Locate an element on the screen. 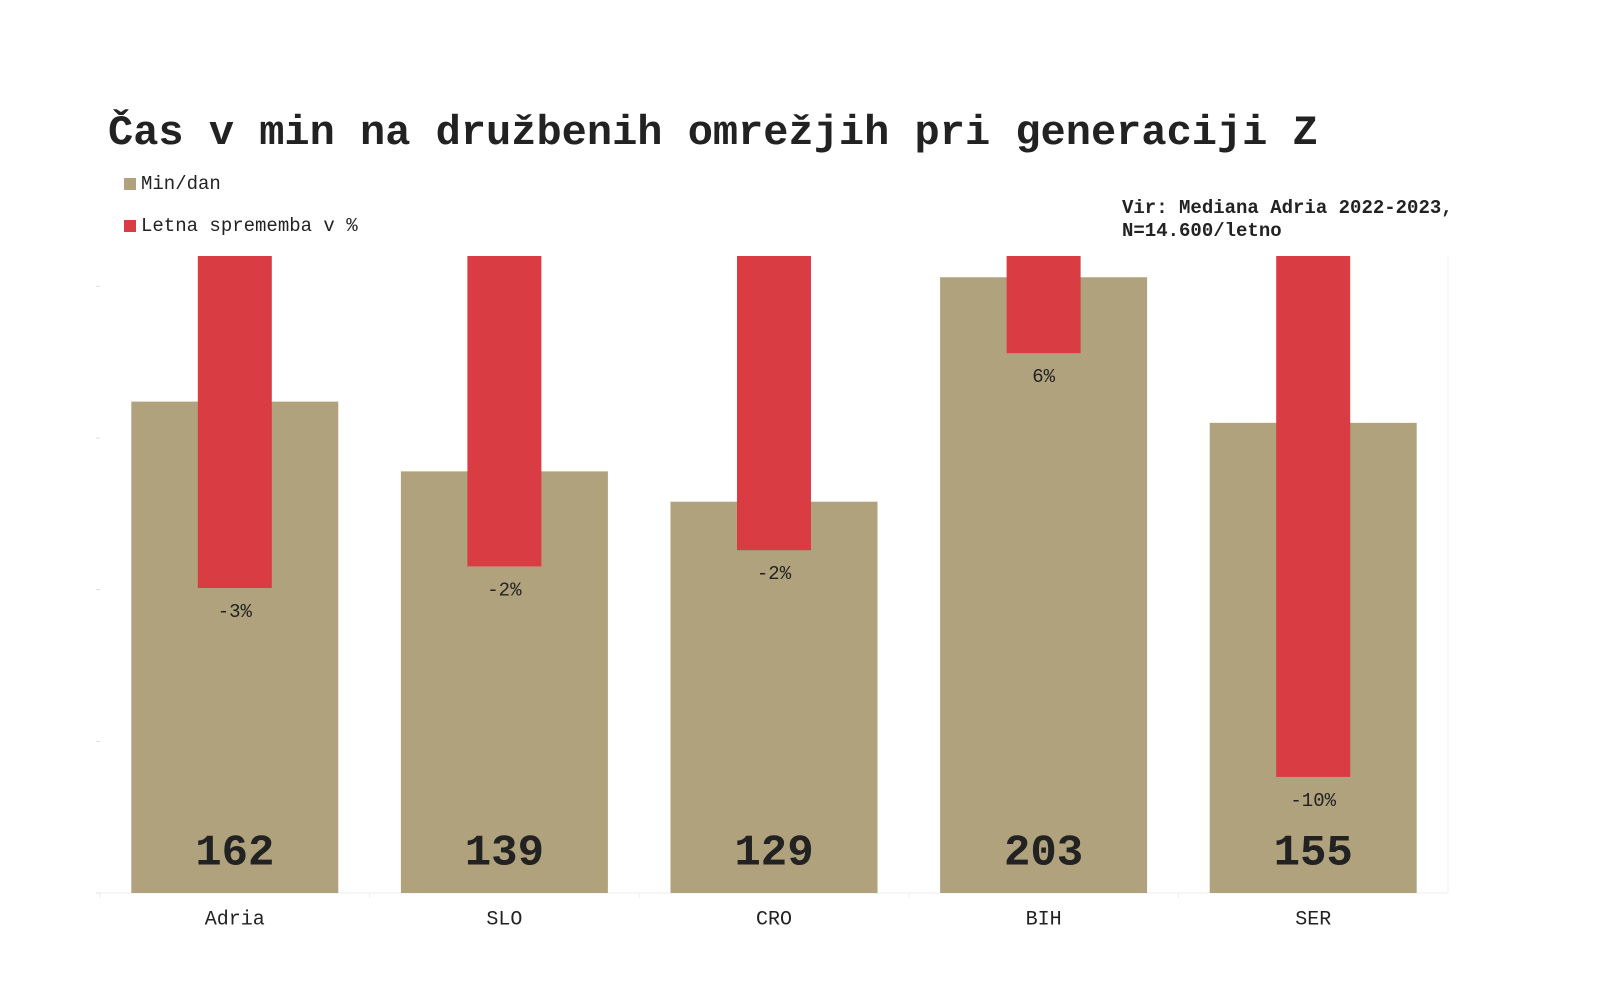 Image resolution: width=1616 pixels, height=985 pixels. data-label: 155 is located at coordinates (1313, 854).